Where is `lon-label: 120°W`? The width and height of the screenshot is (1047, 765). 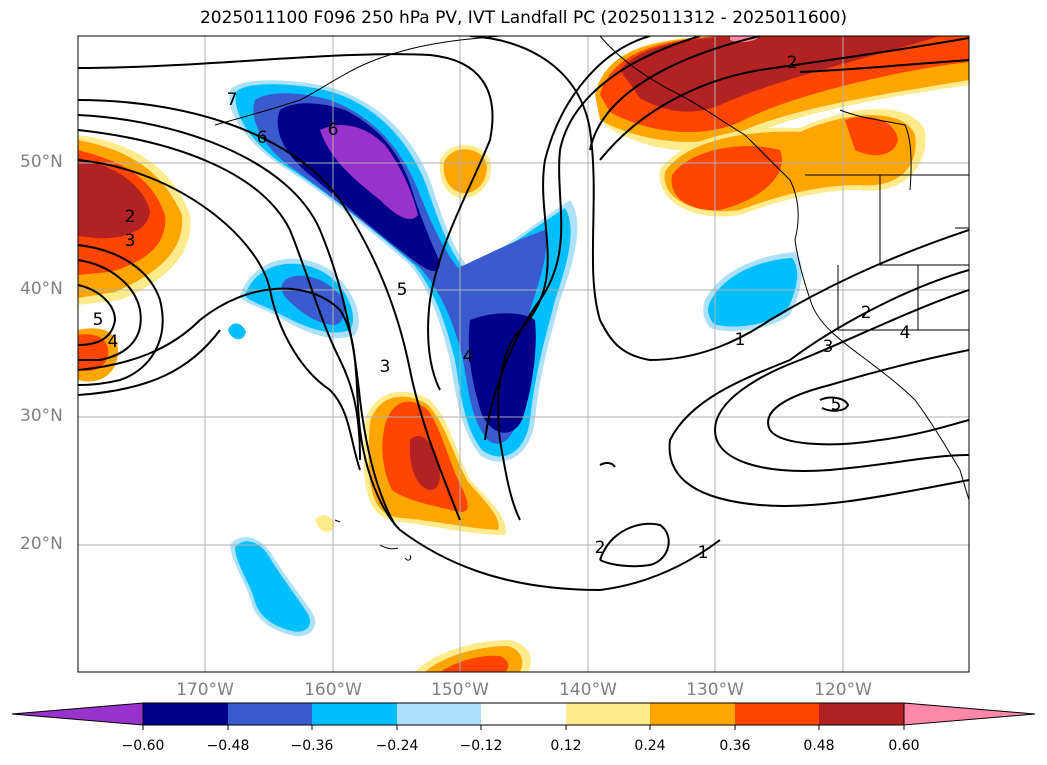
lon-label: 120°W is located at coordinates (843, 690).